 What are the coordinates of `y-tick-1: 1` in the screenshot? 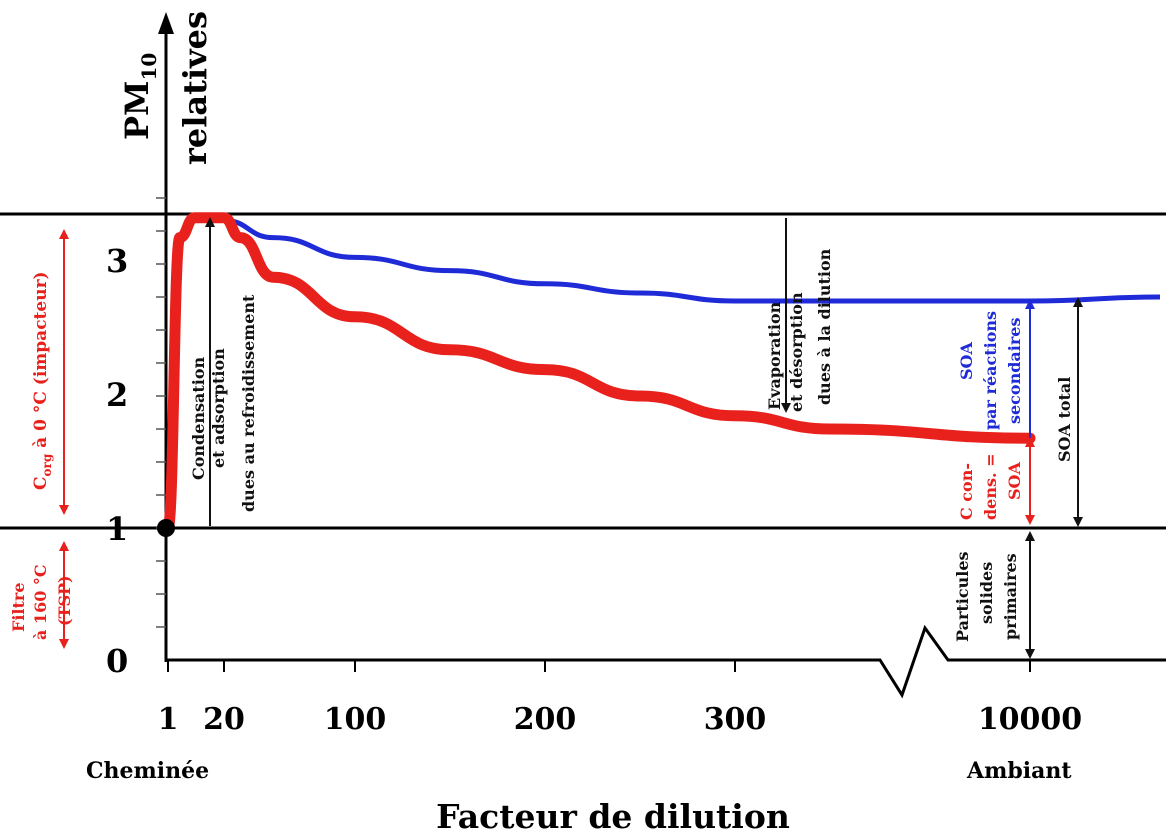 It's located at (117, 529).